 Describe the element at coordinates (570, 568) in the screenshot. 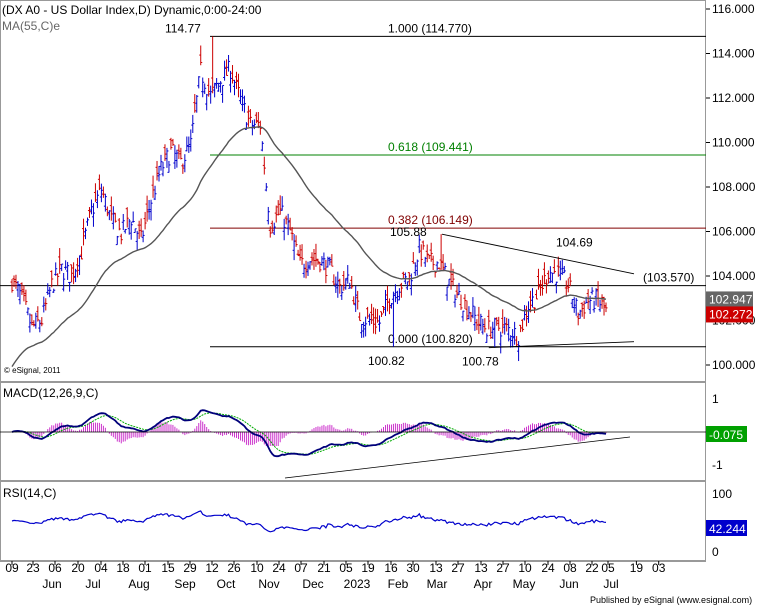

I see `x-day-label: 08` at that location.